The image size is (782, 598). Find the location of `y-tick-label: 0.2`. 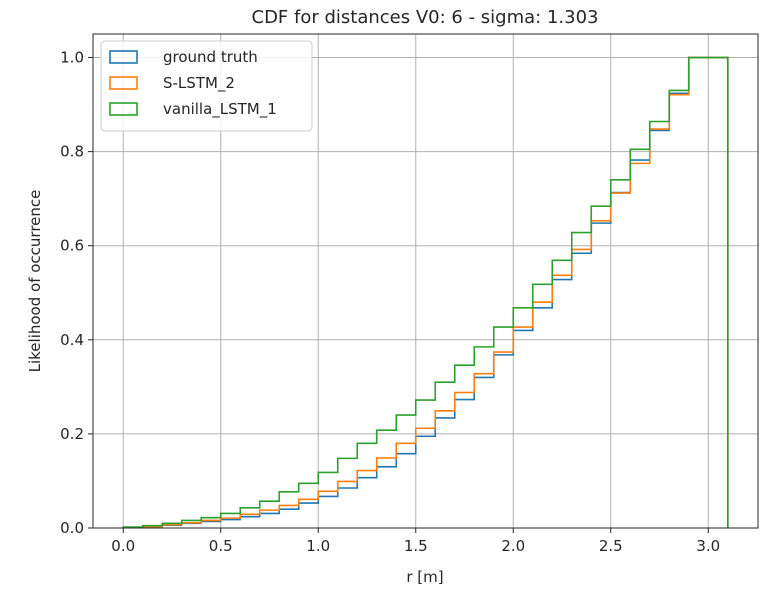

y-tick-label: 0.2 is located at coordinates (72, 434).